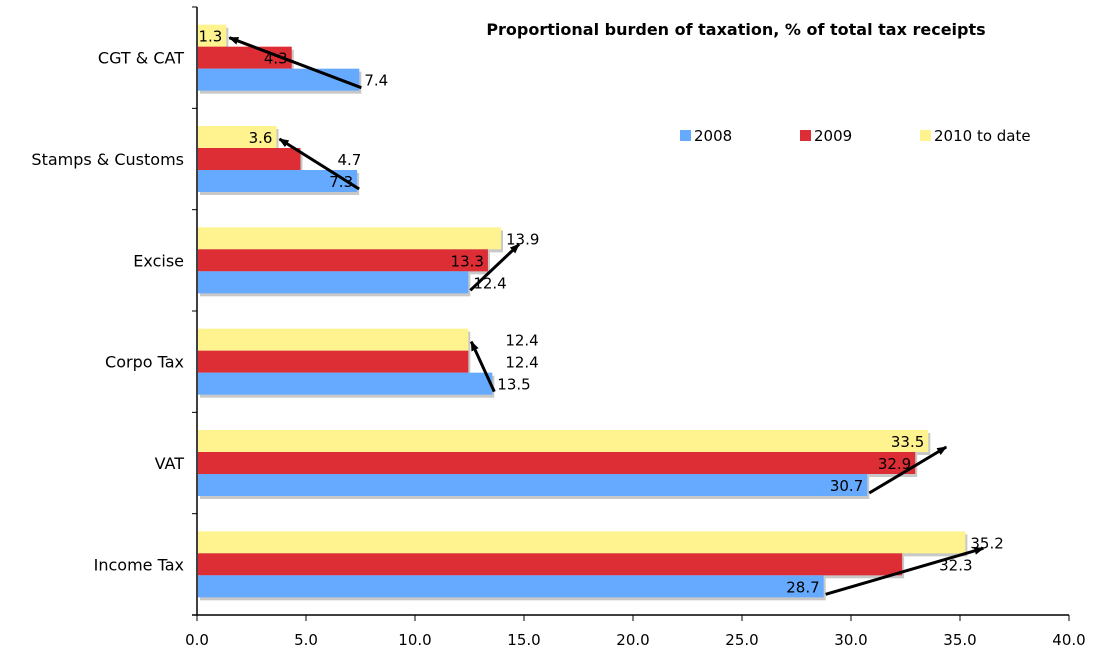 This screenshot has width=1097, height=669. Describe the element at coordinates (986, 543) in the screenshot. I see `data-label: 35.2` at that location.